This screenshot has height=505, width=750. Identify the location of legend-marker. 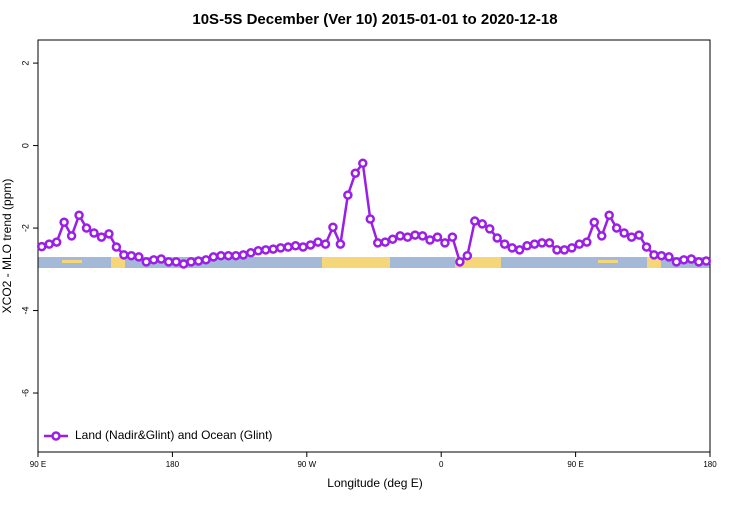
(56, 436).